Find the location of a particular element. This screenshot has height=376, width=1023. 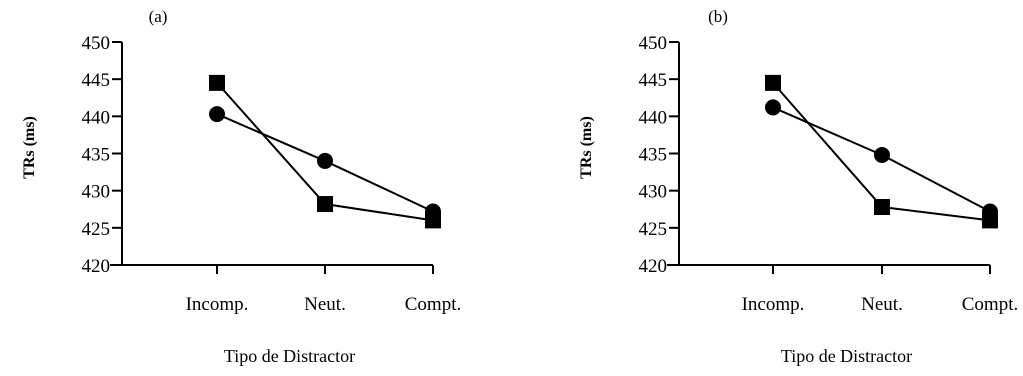

panel-title: (b) is located at coordinates (718, 16).